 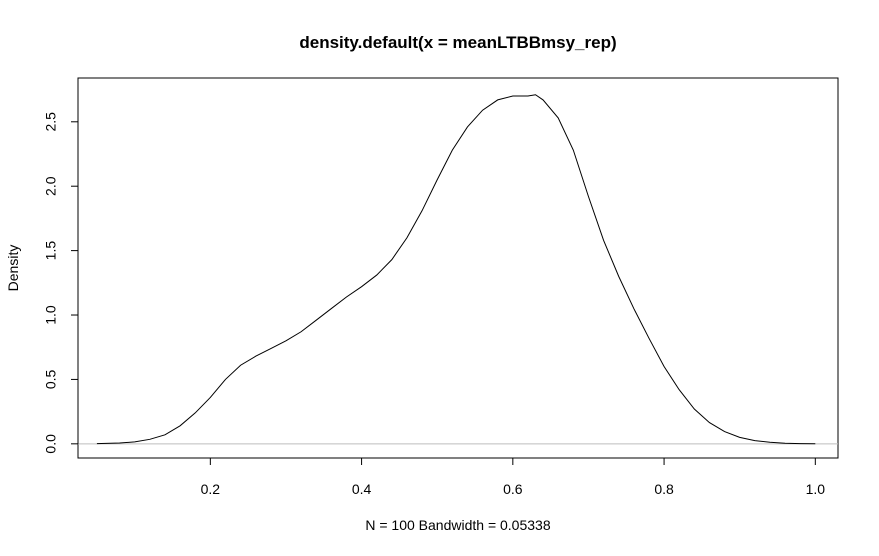 What do you see at coordinates (51, 444) in the screenshot?
I see `y-tick-label: 0.0` at bounding box center [51, 444].